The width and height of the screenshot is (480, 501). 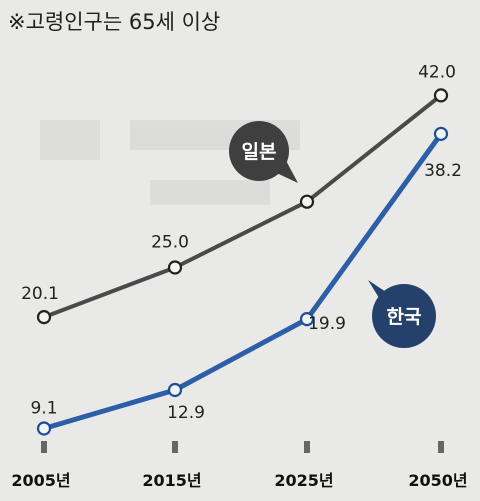 What do you see at coordinates (170, 243) in the screenshot?
I see `data-label: 25.0` at bounding box center [170, 243].